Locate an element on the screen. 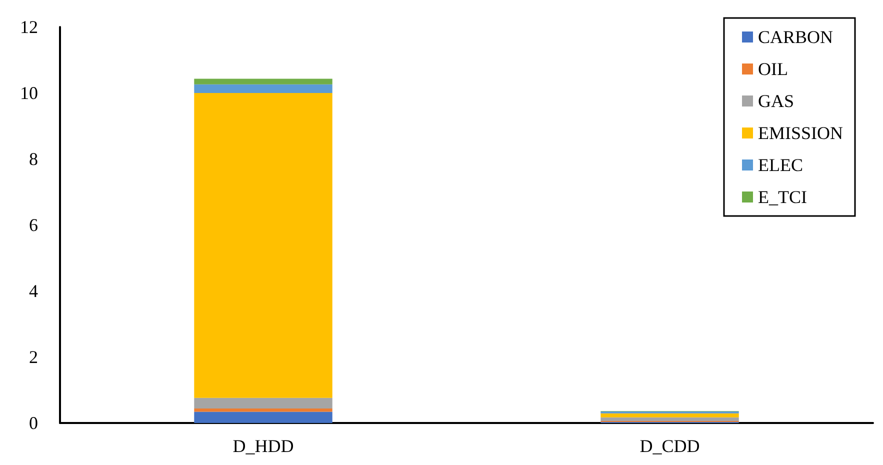 This screenshot has height=465, width=883. x-tick-label: D_CDD is located at coordinates (670, 446).